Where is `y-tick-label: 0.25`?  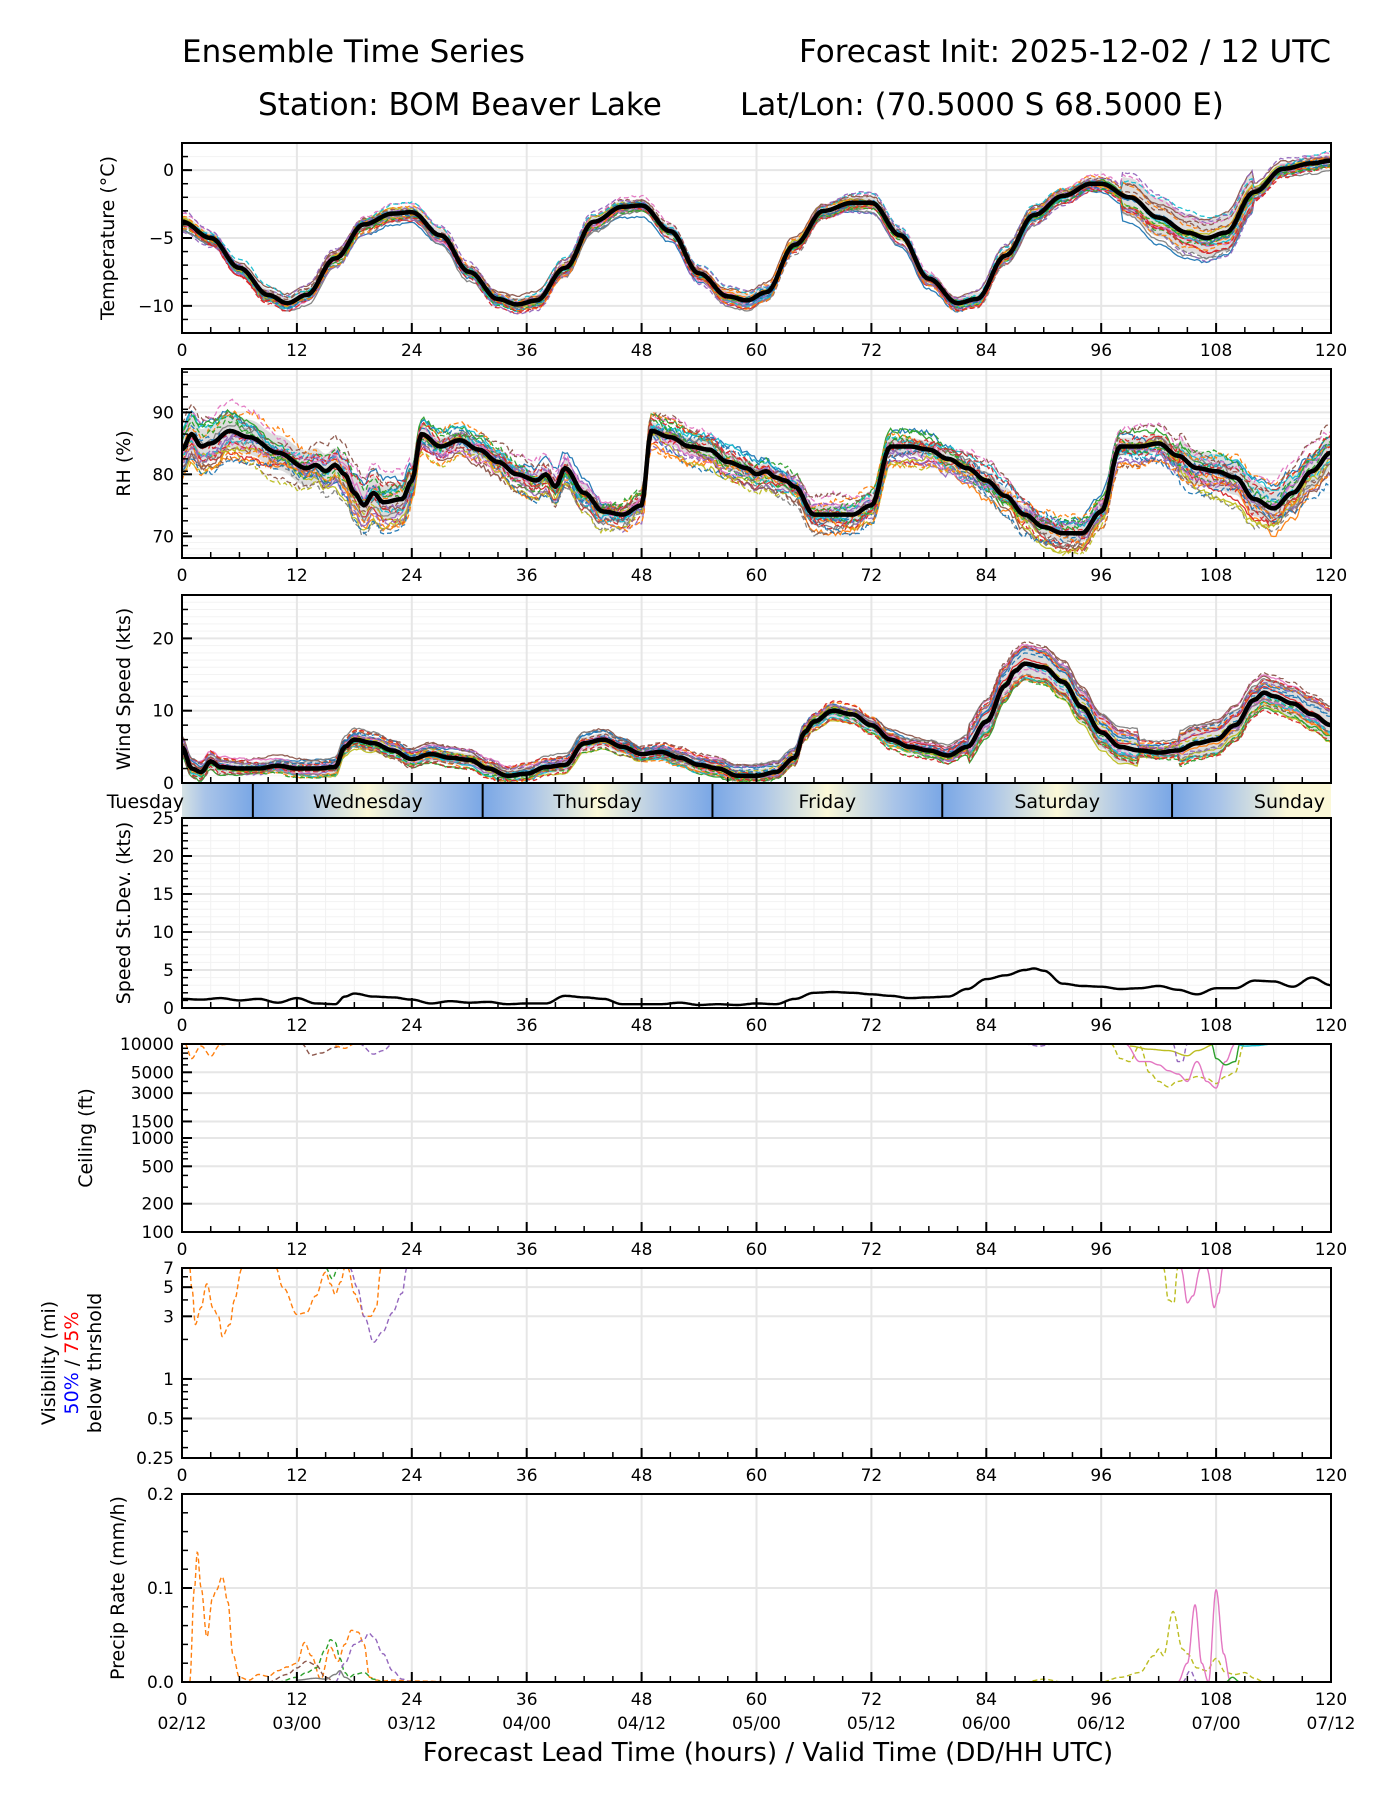
y-tick-label: 0.25 is located at coordinates (155, 1459).